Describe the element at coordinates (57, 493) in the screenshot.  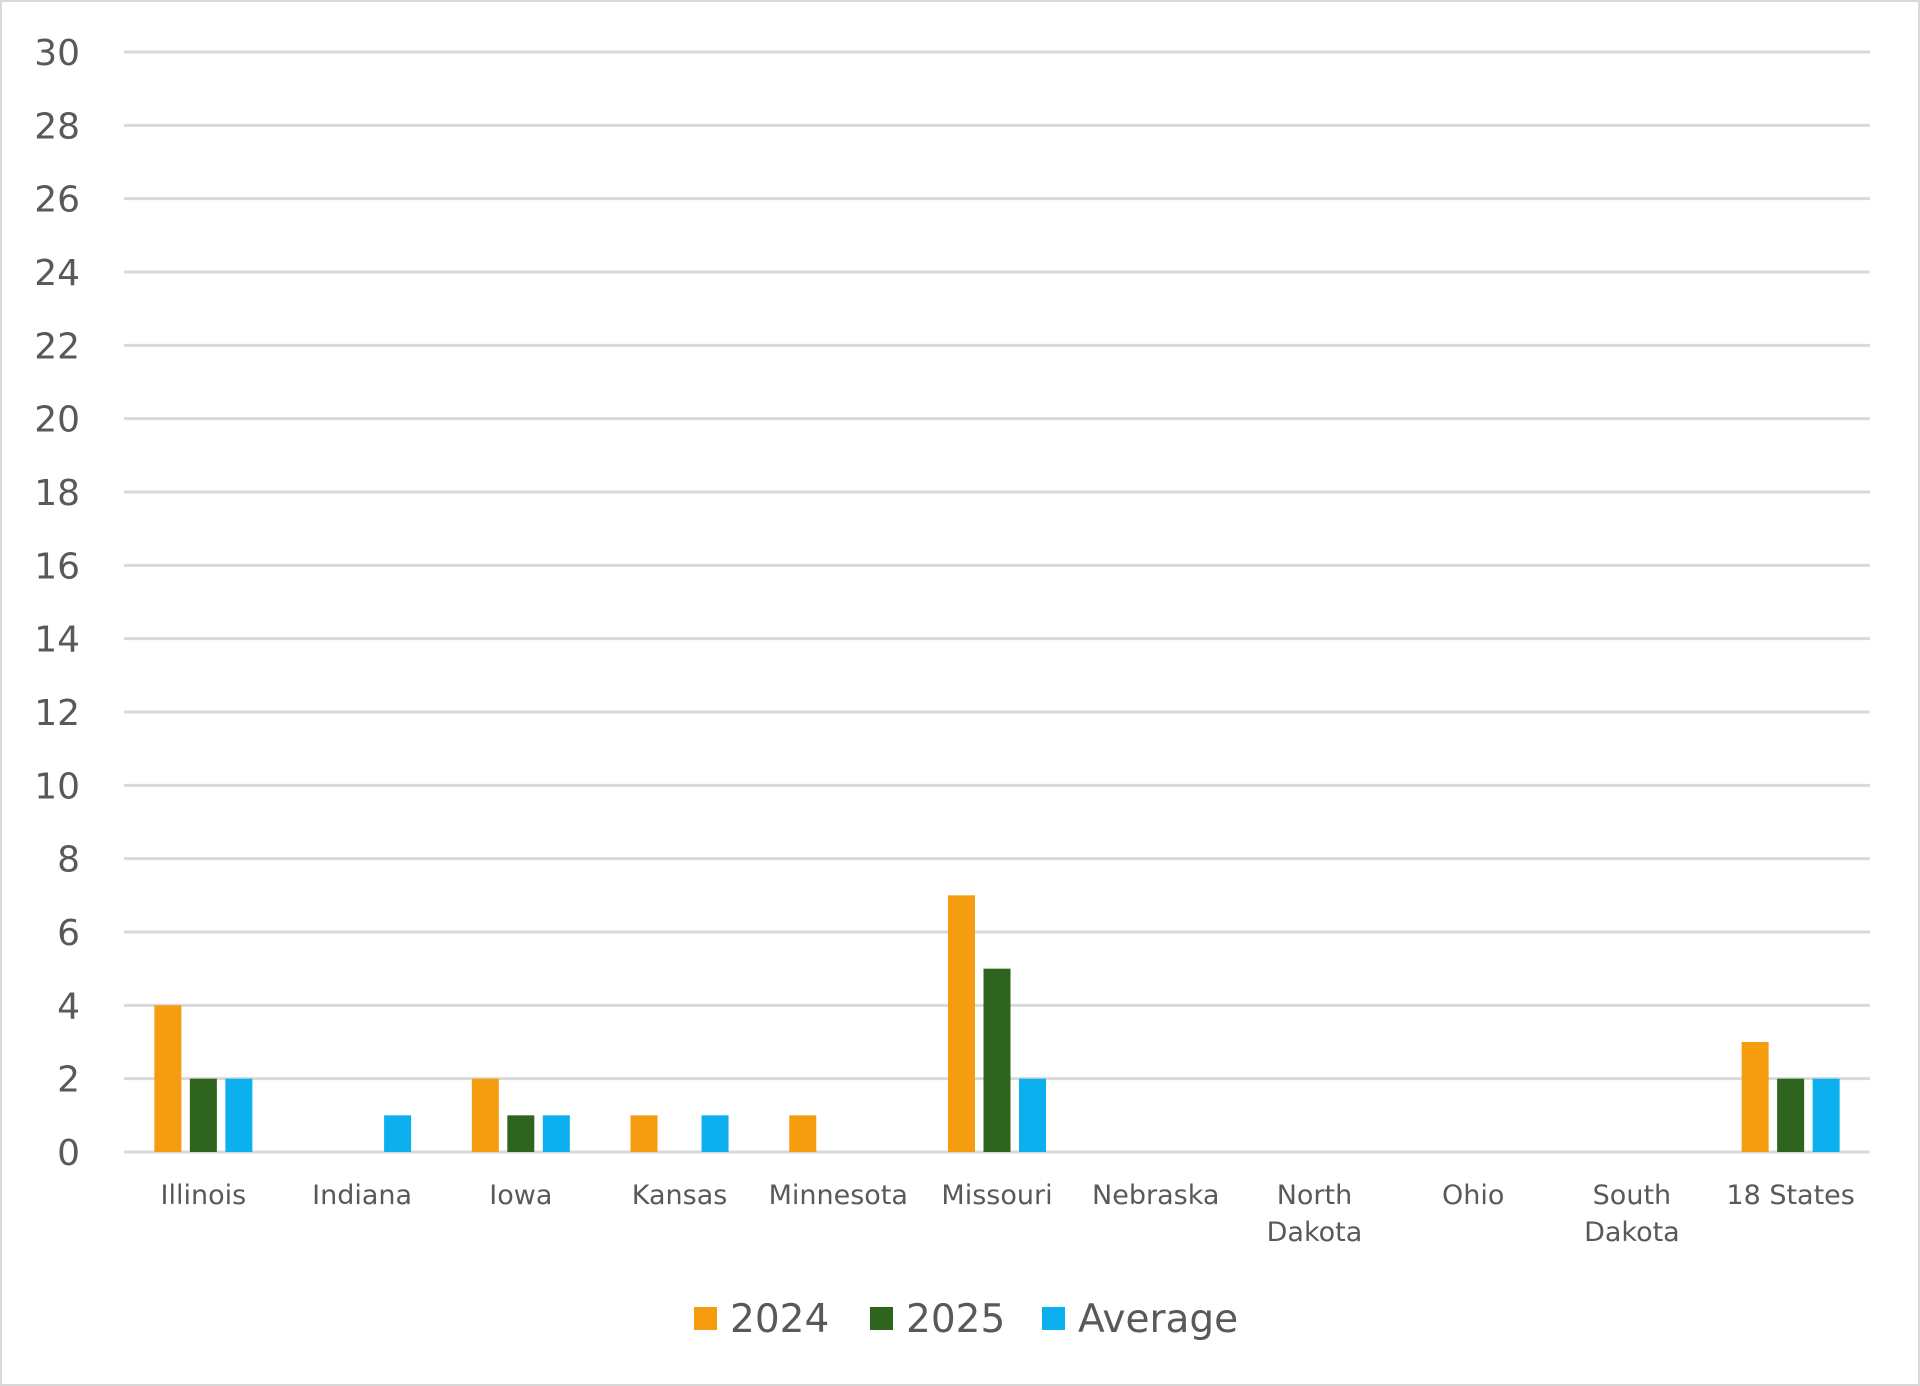
I see `y-tick-label: 18` at that location.